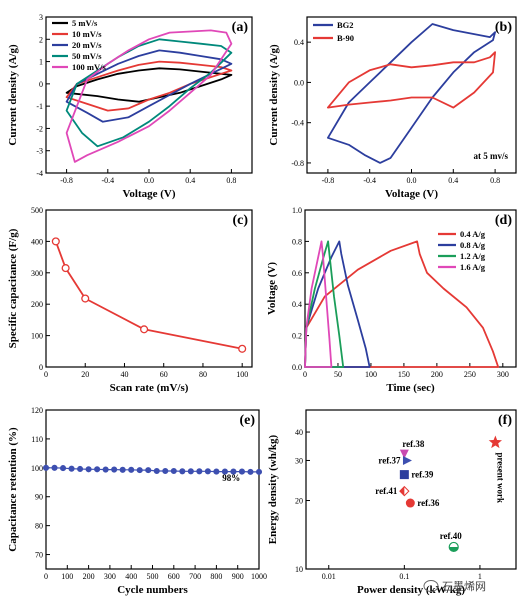  What do you see at coordinates (395, 460) in the screenshot?
I see `scatter-point: ref.37` at bounding box center [395, 460].